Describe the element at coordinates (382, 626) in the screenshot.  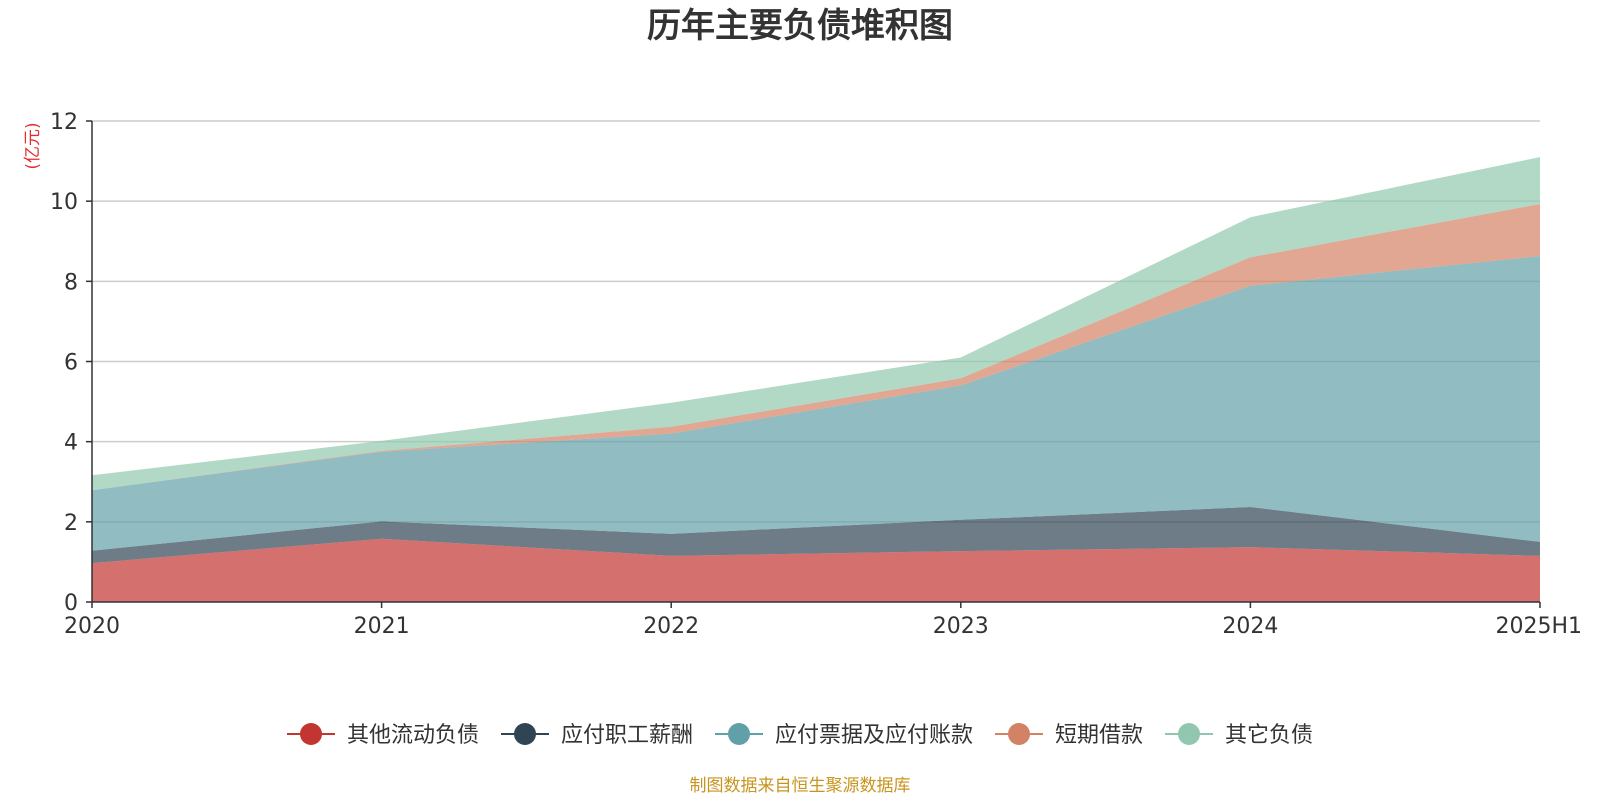
I see `x-tick-label-2021: 2021` at that location.